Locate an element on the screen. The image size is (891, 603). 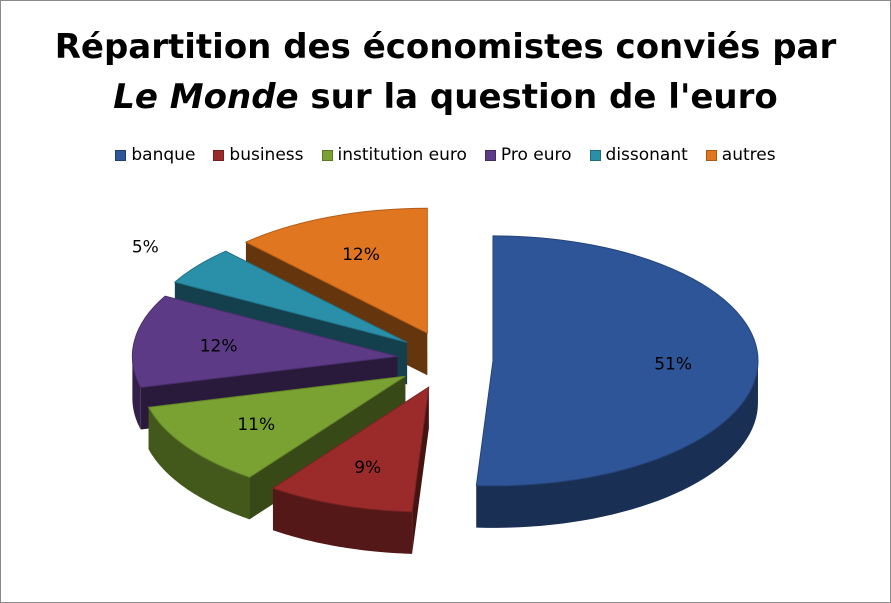
legend-label: autres is located at coordinates (748, 155).